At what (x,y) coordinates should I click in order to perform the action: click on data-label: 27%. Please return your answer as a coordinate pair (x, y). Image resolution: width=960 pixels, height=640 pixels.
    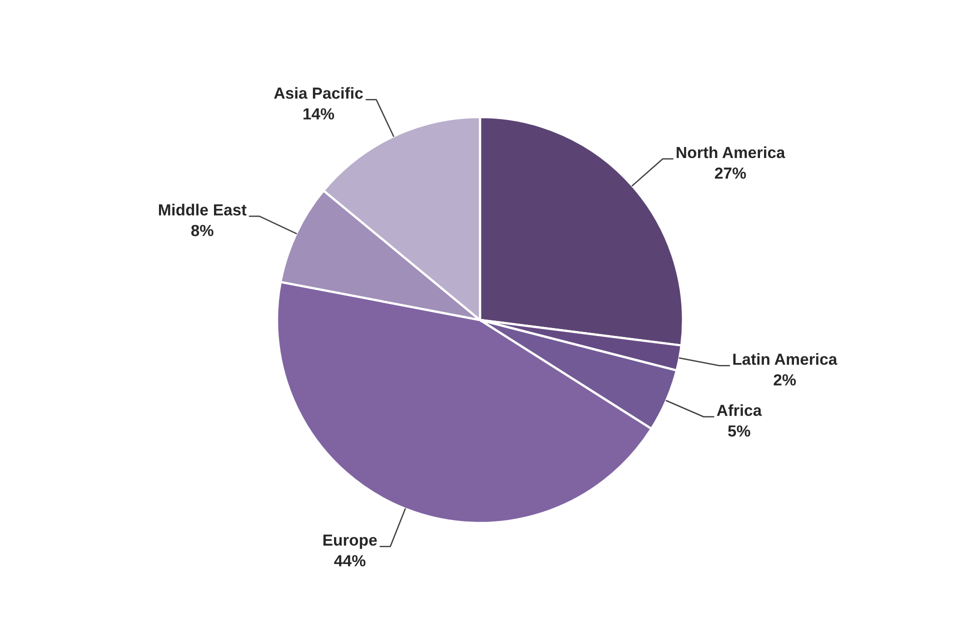
    Looking at the image, I should click on (730, 173).